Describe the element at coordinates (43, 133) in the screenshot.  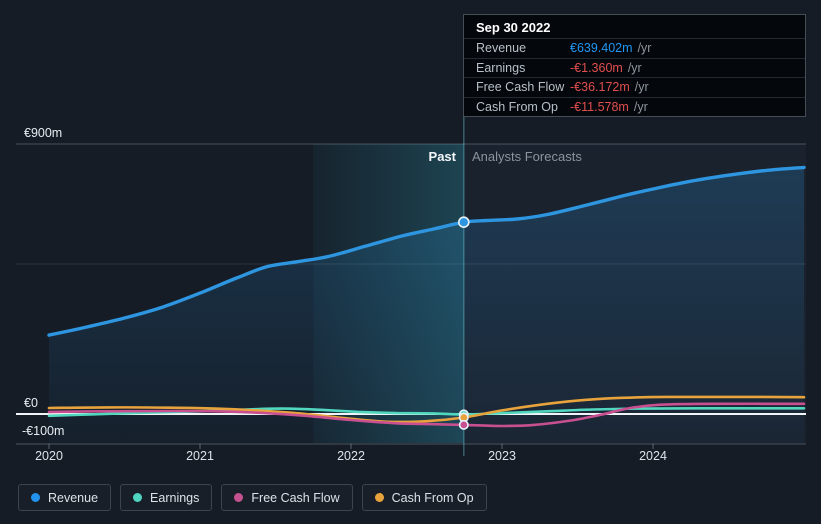
I see `y-axis-label-900m: €900m` at that location.